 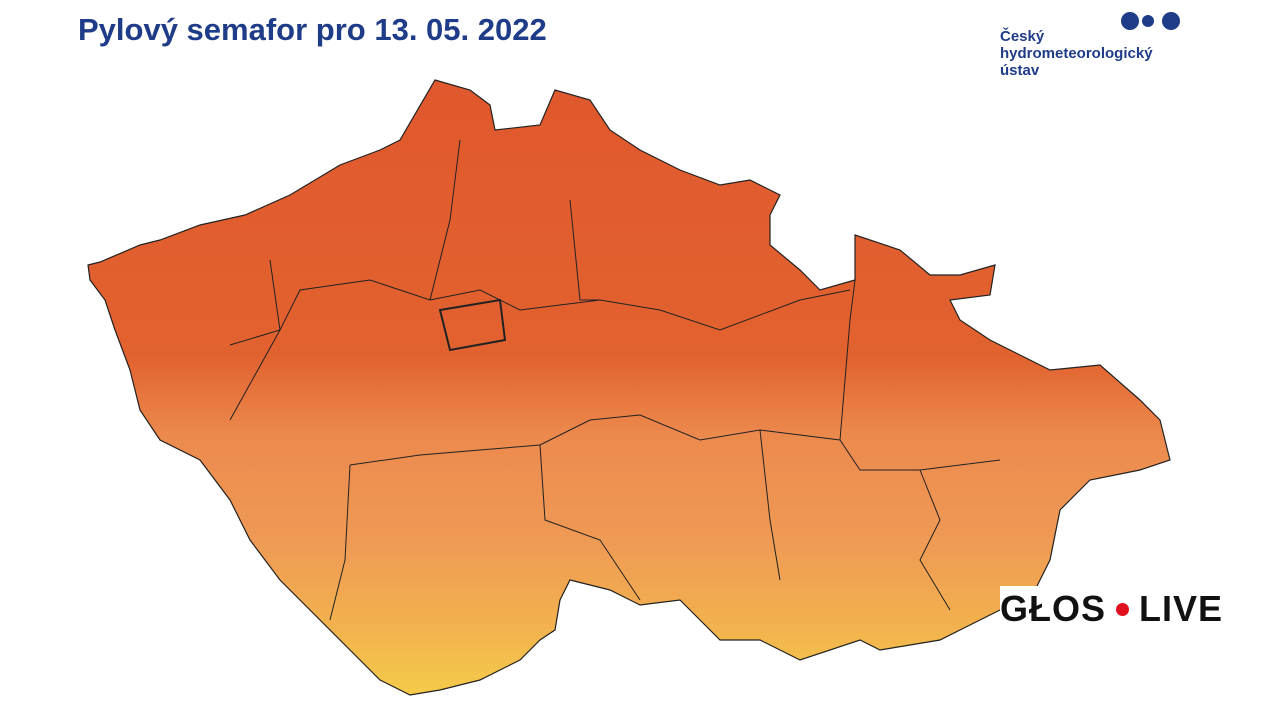 I want to click on logo-line: hydrometeorologický, so click(x=1076, y=53).